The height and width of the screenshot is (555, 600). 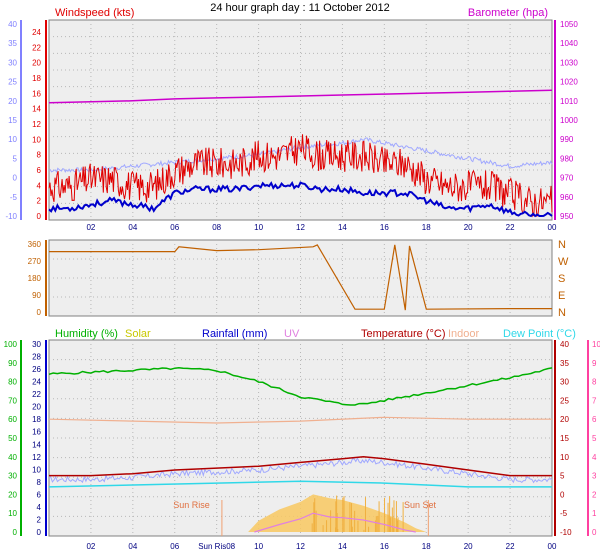 What do you see at coordinates (258, 546) in the screenshot?
I see `climate-x-tick-label: 10` at bounding box center [258, 546].